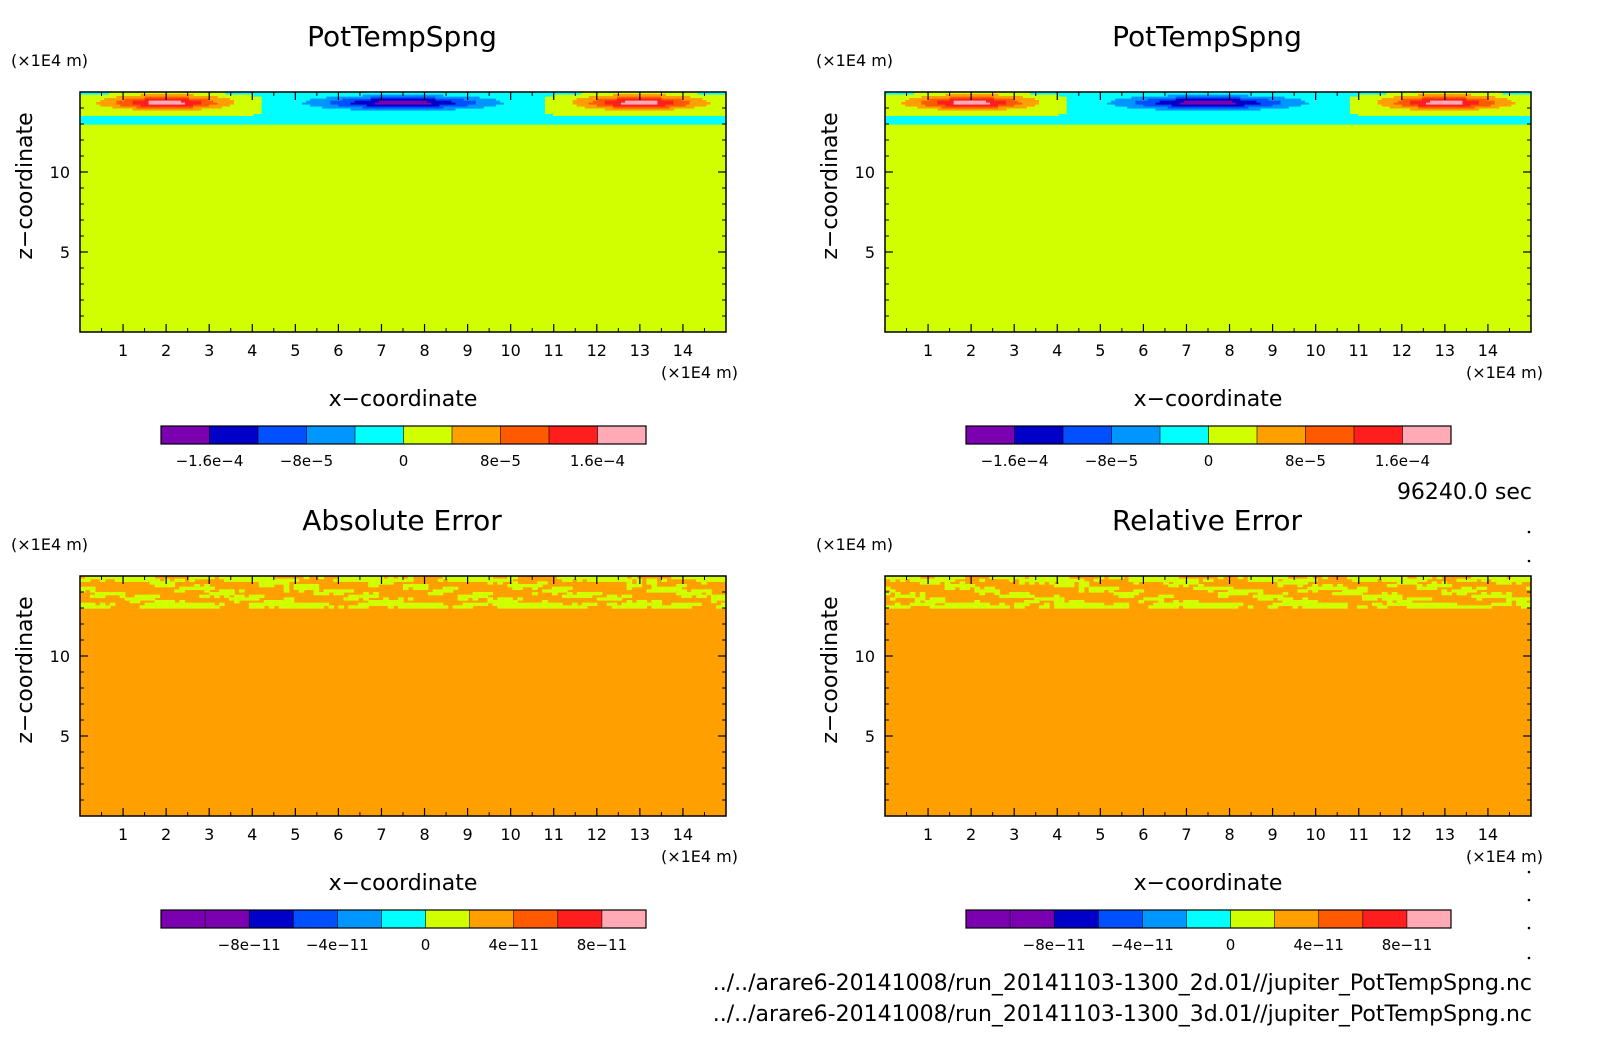  What do you see at coordinates (514, 945) in the screenshot?
I see `colorbar-tick-label: 4e−11` at bounding box center [514, 945].